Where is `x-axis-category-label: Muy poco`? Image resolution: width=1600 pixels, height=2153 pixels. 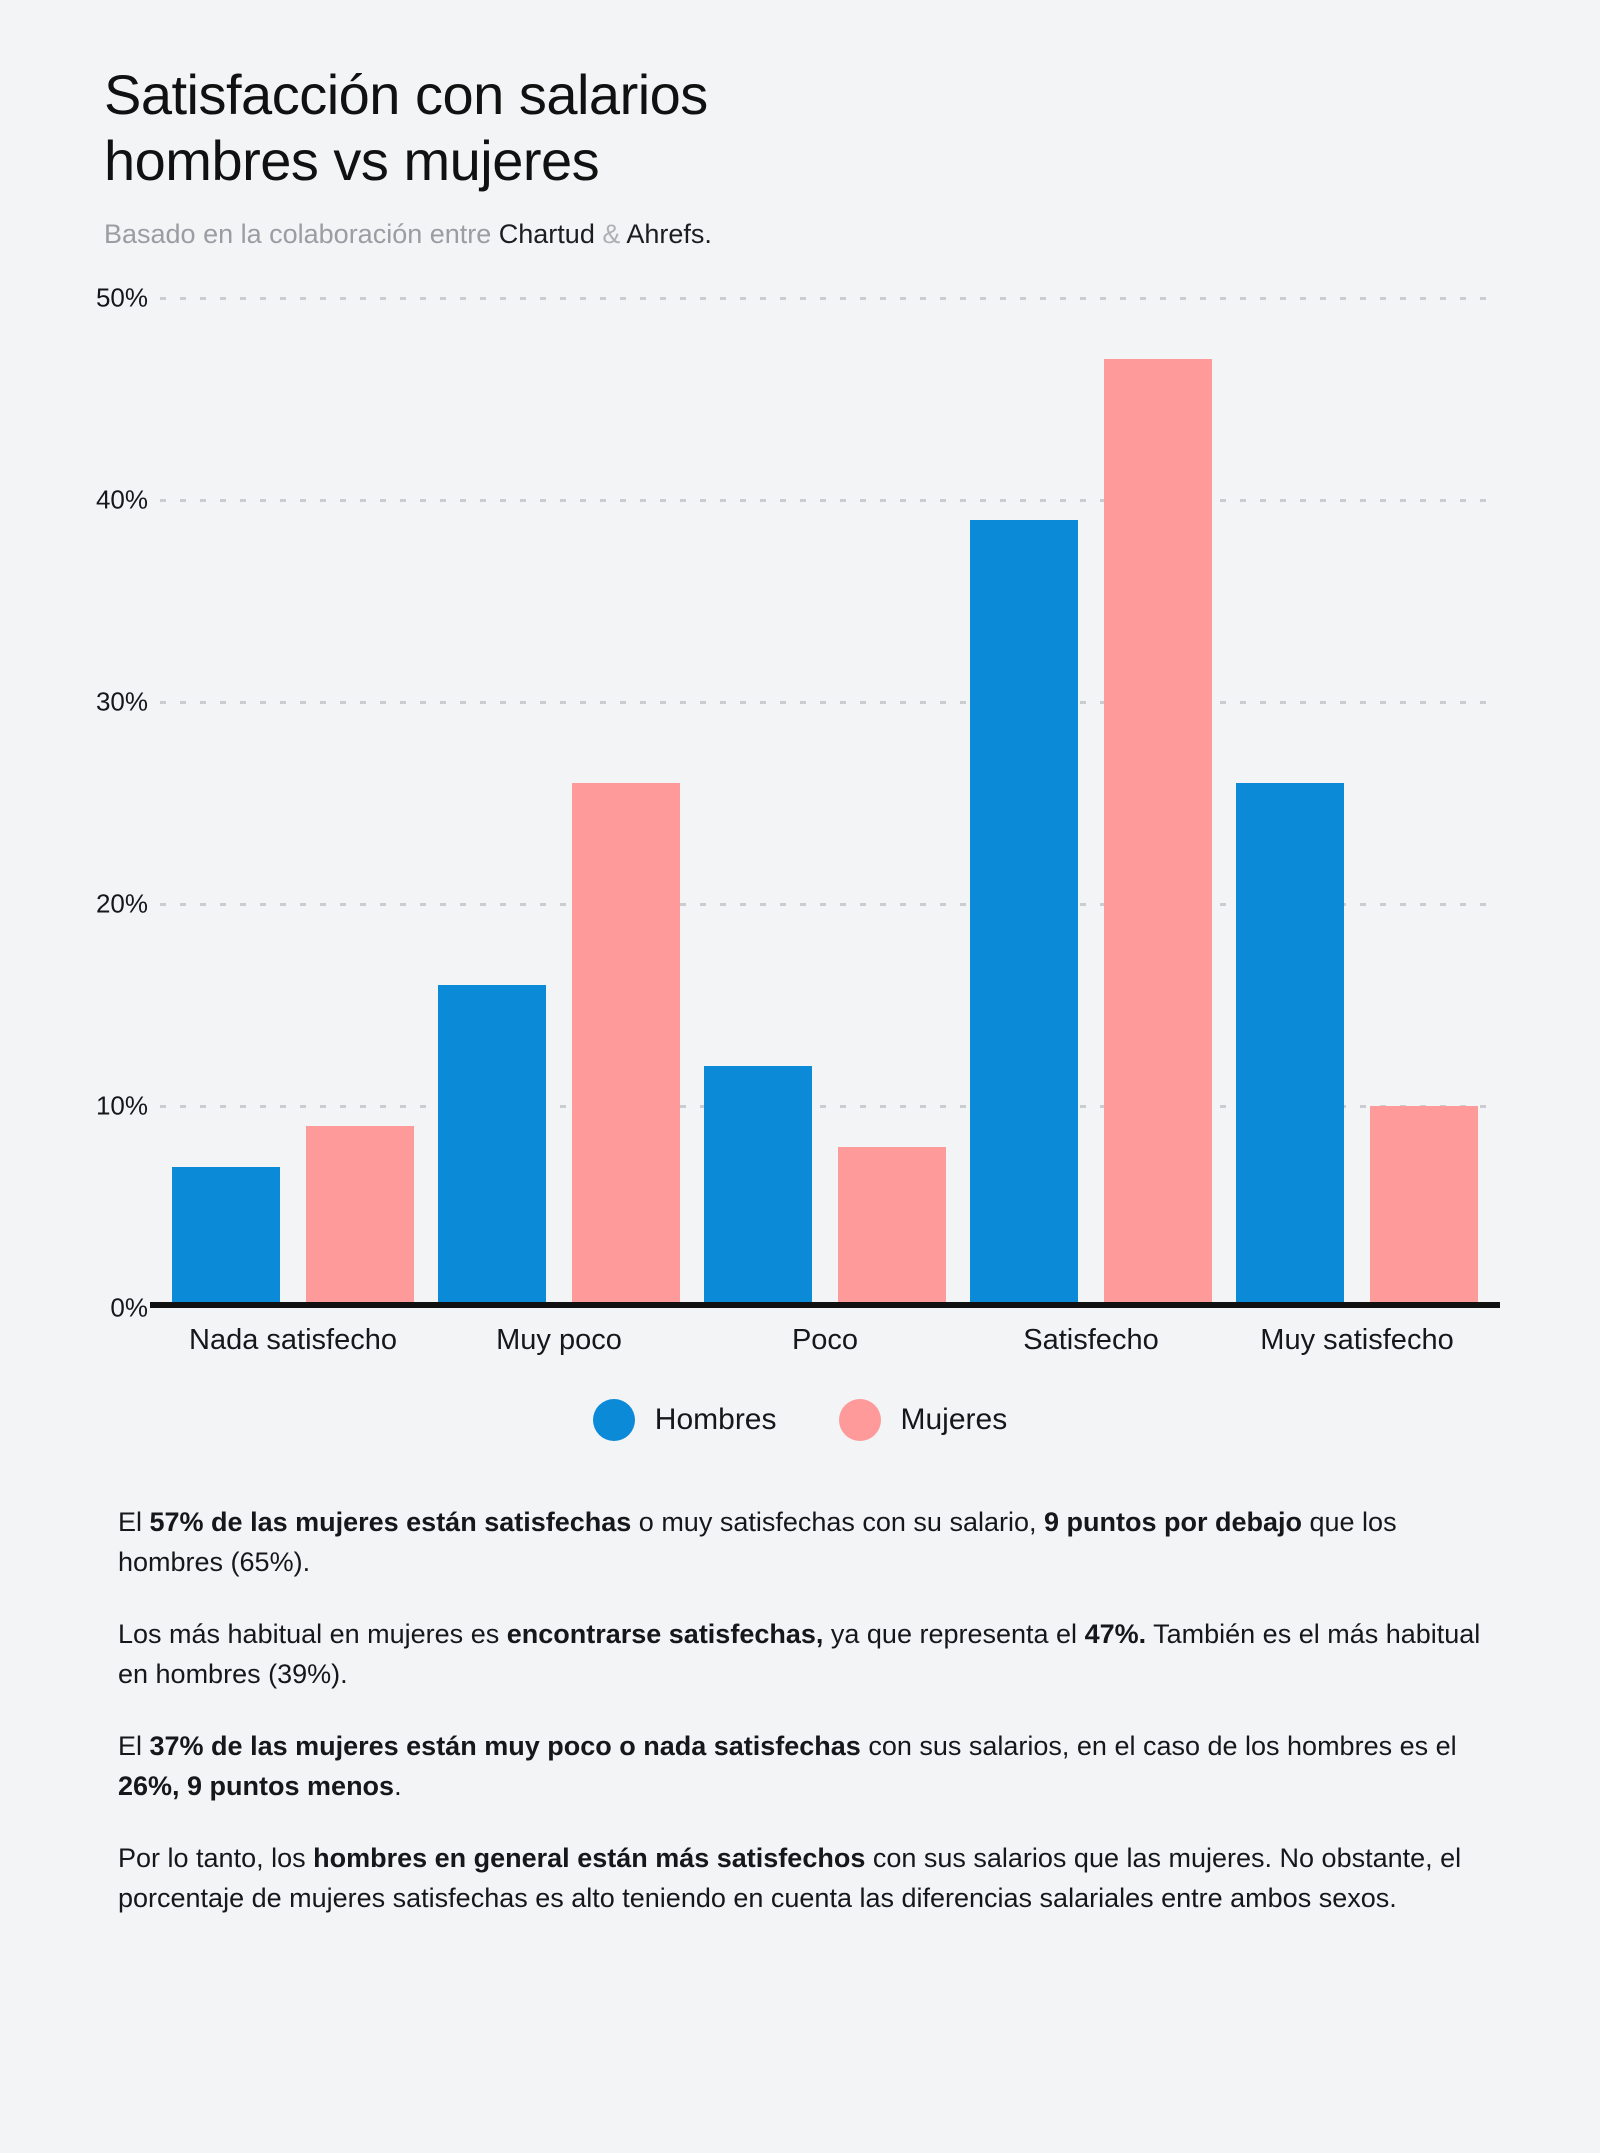
x-axis-category-label: Muy poco is located at coordinates (559, 1340).